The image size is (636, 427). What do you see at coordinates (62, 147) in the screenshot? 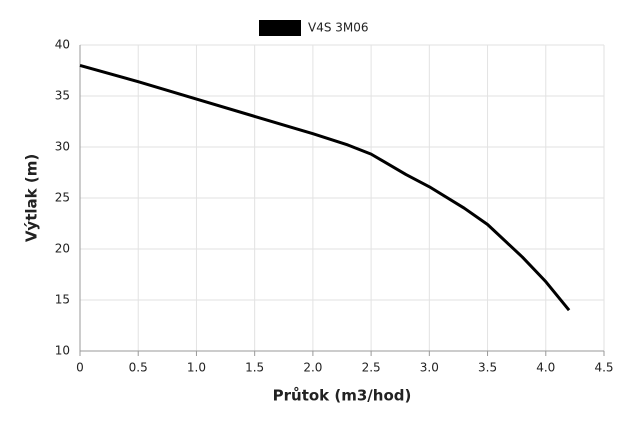
I see `y-tick-label: 30` at bounding box center [62, 147].